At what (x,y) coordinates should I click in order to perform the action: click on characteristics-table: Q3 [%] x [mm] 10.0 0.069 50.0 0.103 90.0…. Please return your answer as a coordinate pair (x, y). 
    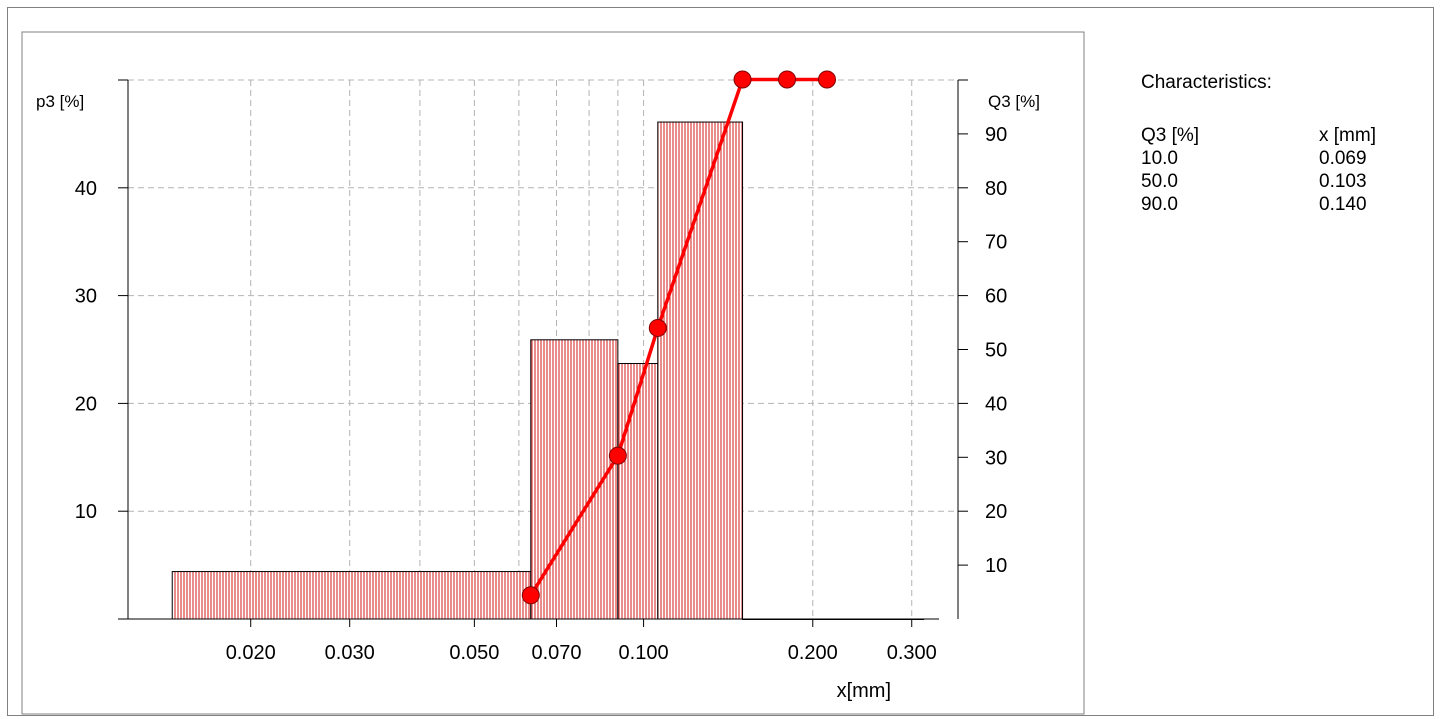
    Looking at the image, I should click on (1258, 170).